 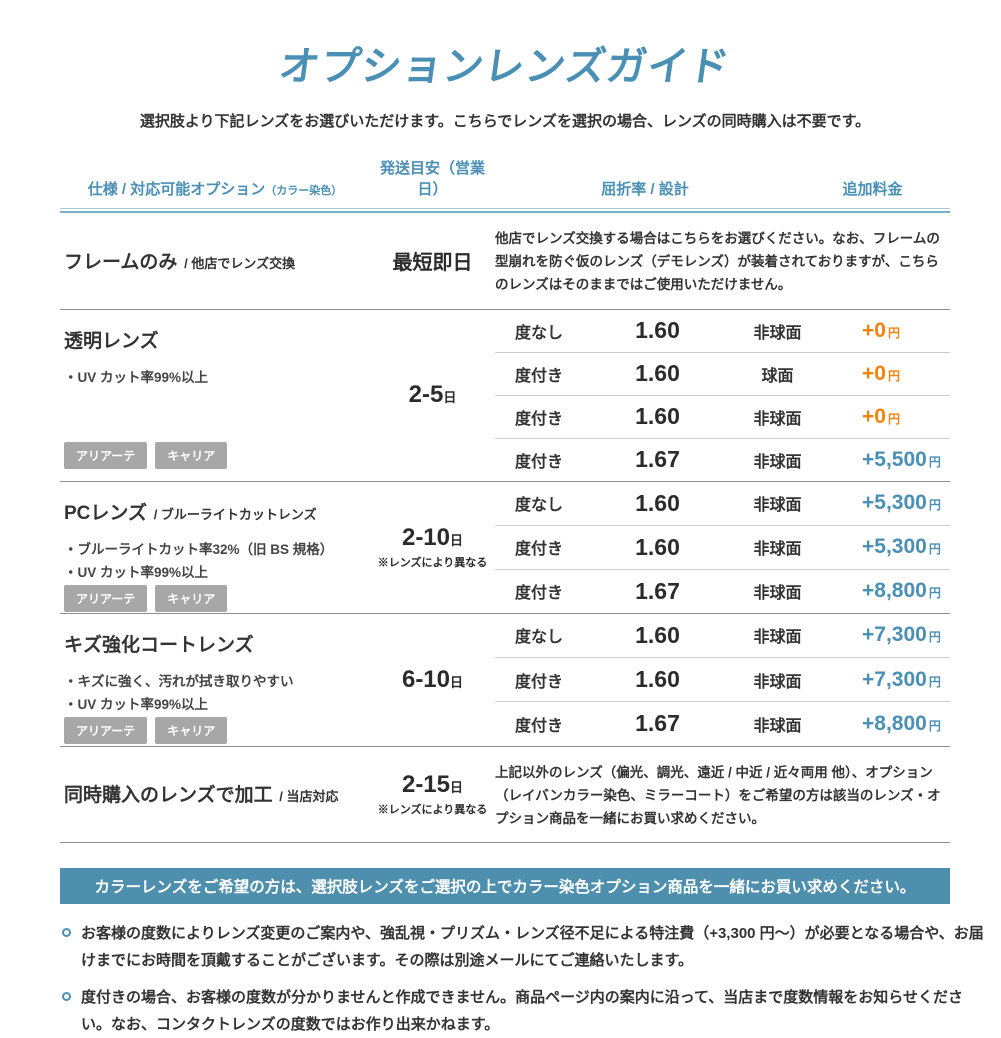 I want to click on shipping-estimate: 2-10日 ※レンズにより異なる, so click(x=432, y=547).